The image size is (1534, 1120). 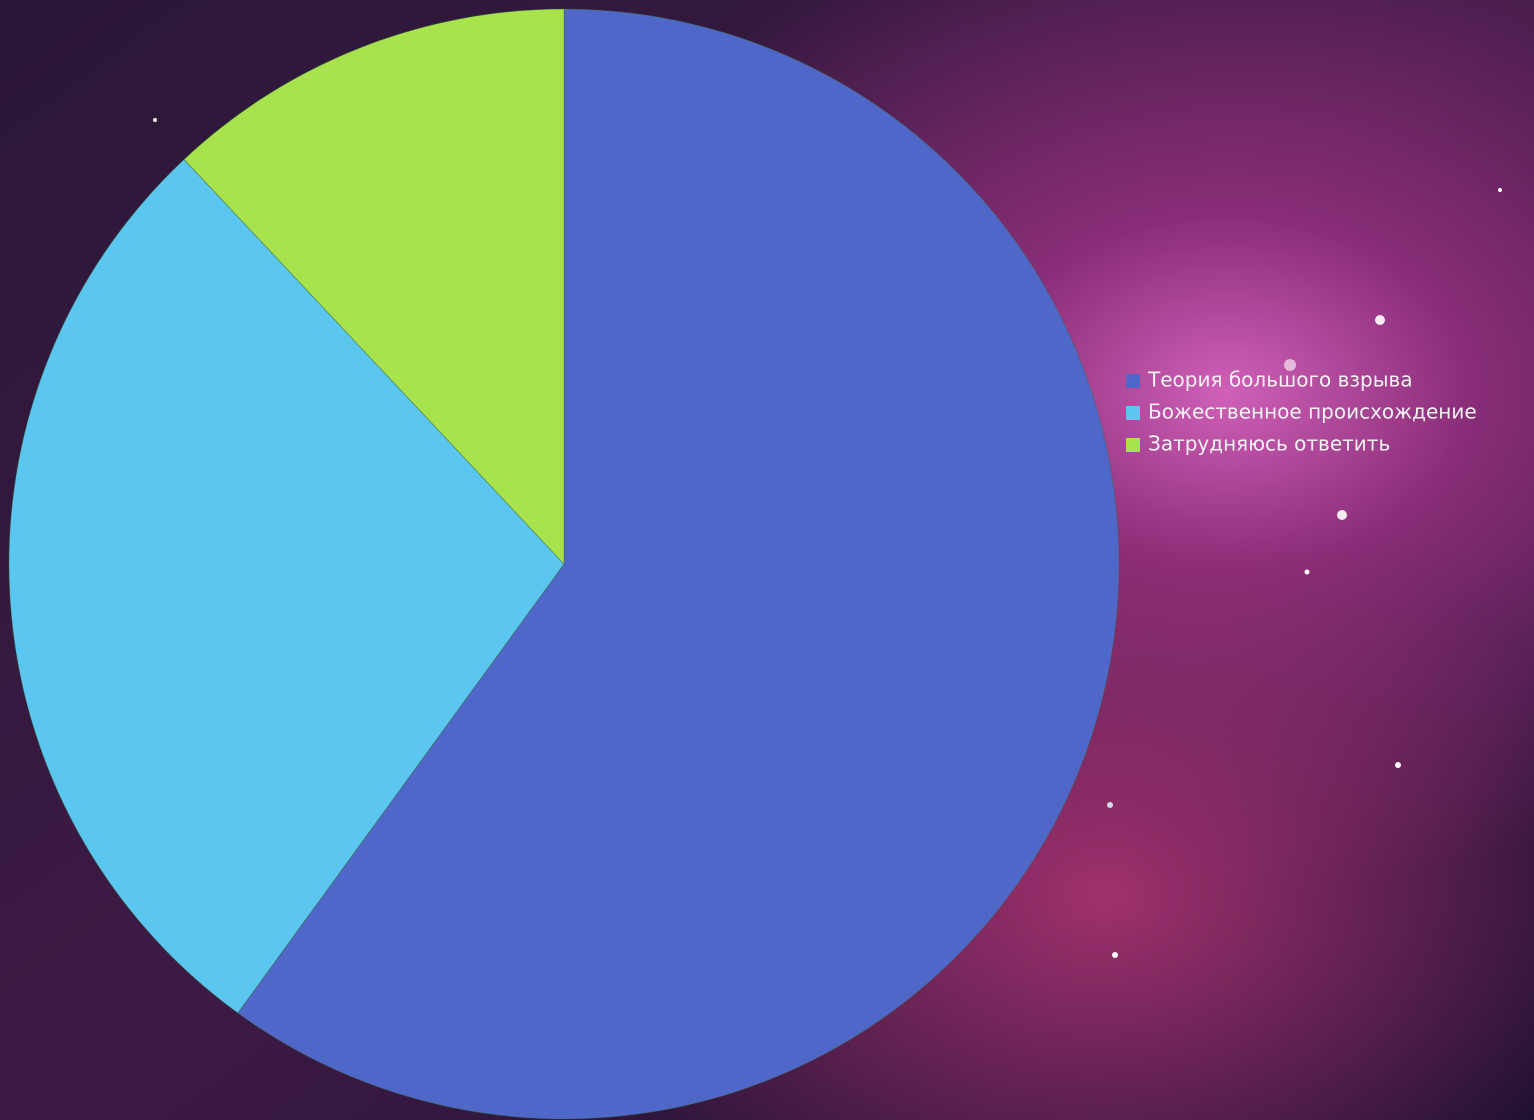 I want to click on legend-label: Теория большого взрыва, so click(x=1280, y=380).